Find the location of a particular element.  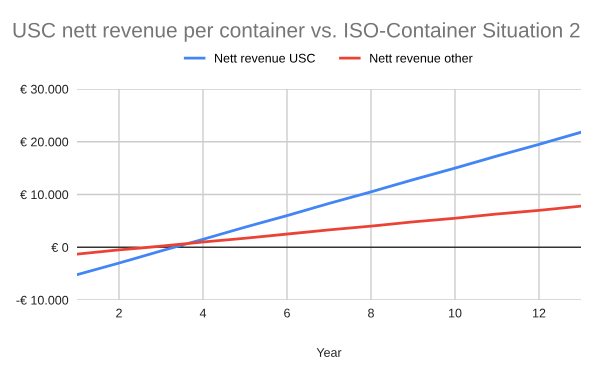

legend-label: Nett revenue other is located at coordinates (421, 58).